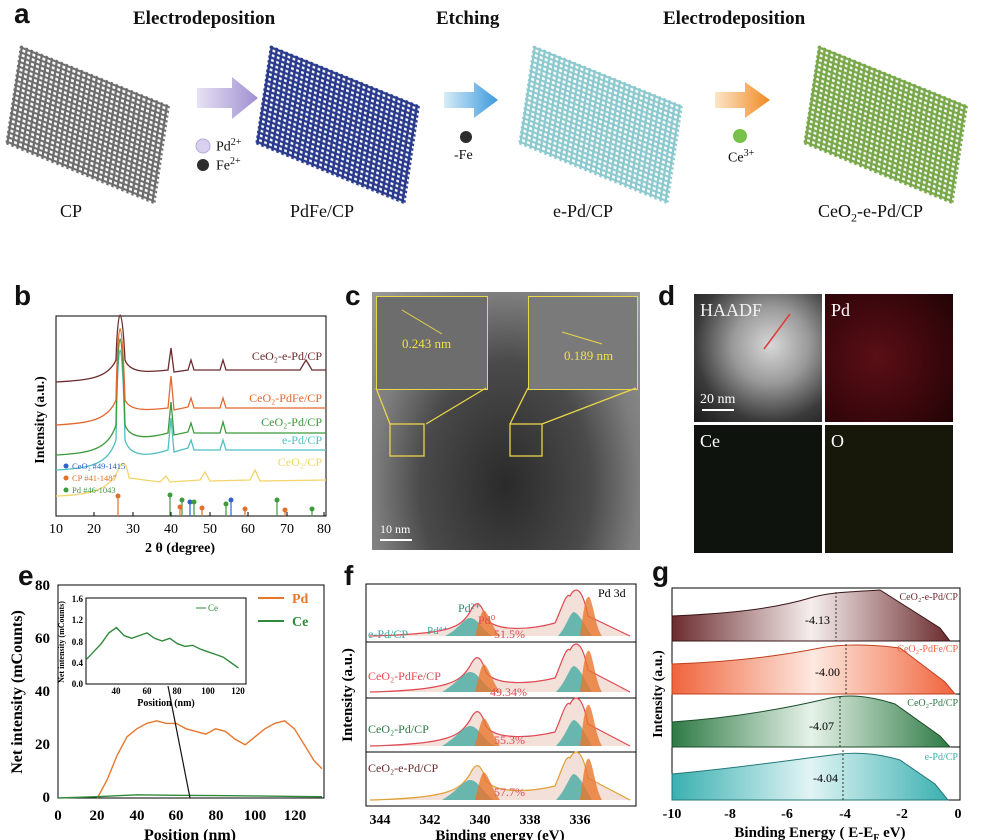 The width and height of the screenshot is (981, 840). I want to click on e-inset-ytick: 0.8, so click(78, 642).